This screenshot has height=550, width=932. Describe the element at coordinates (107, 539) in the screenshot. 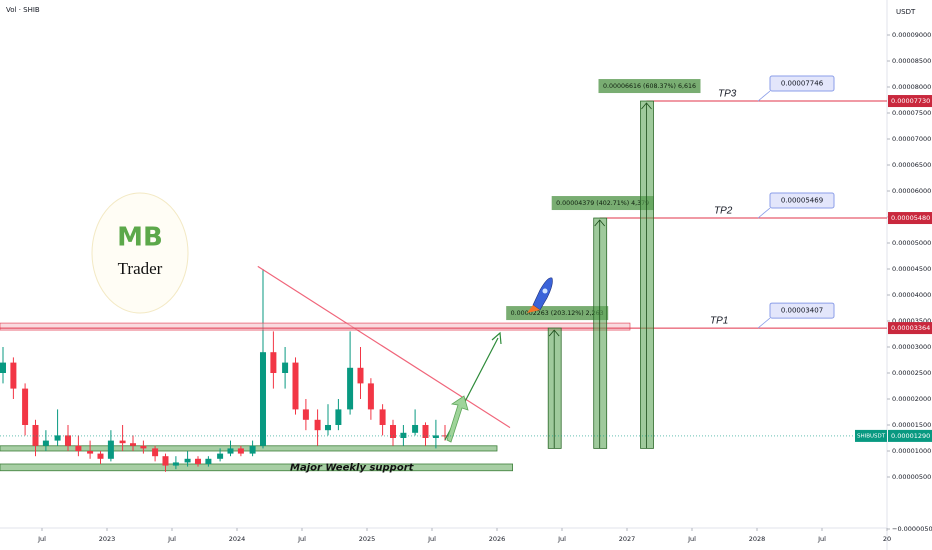

I see `x-tick-label: 2023` at that location.